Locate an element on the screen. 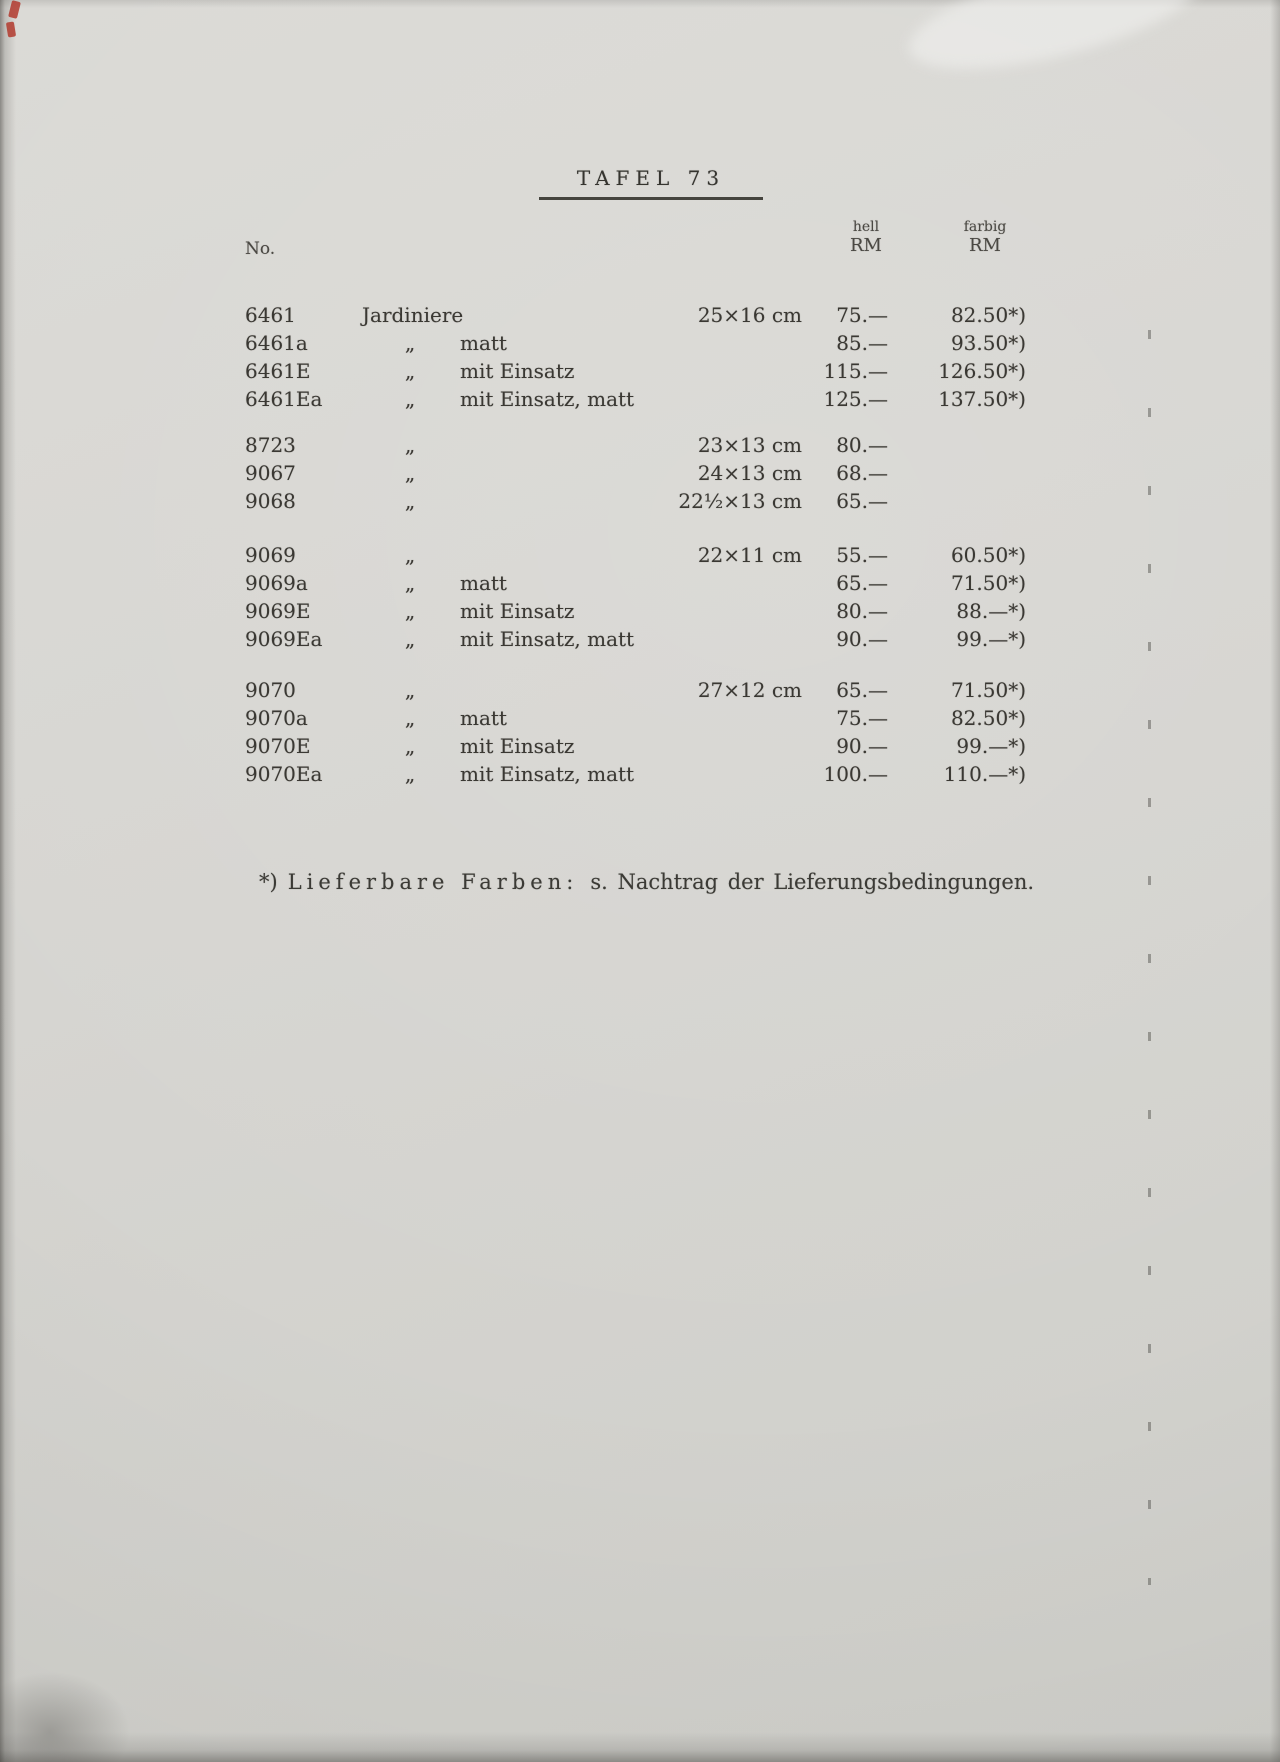 This screenshot has width=1280, height=1762. cell-no: 9069 is located at coordinates (270, 555).